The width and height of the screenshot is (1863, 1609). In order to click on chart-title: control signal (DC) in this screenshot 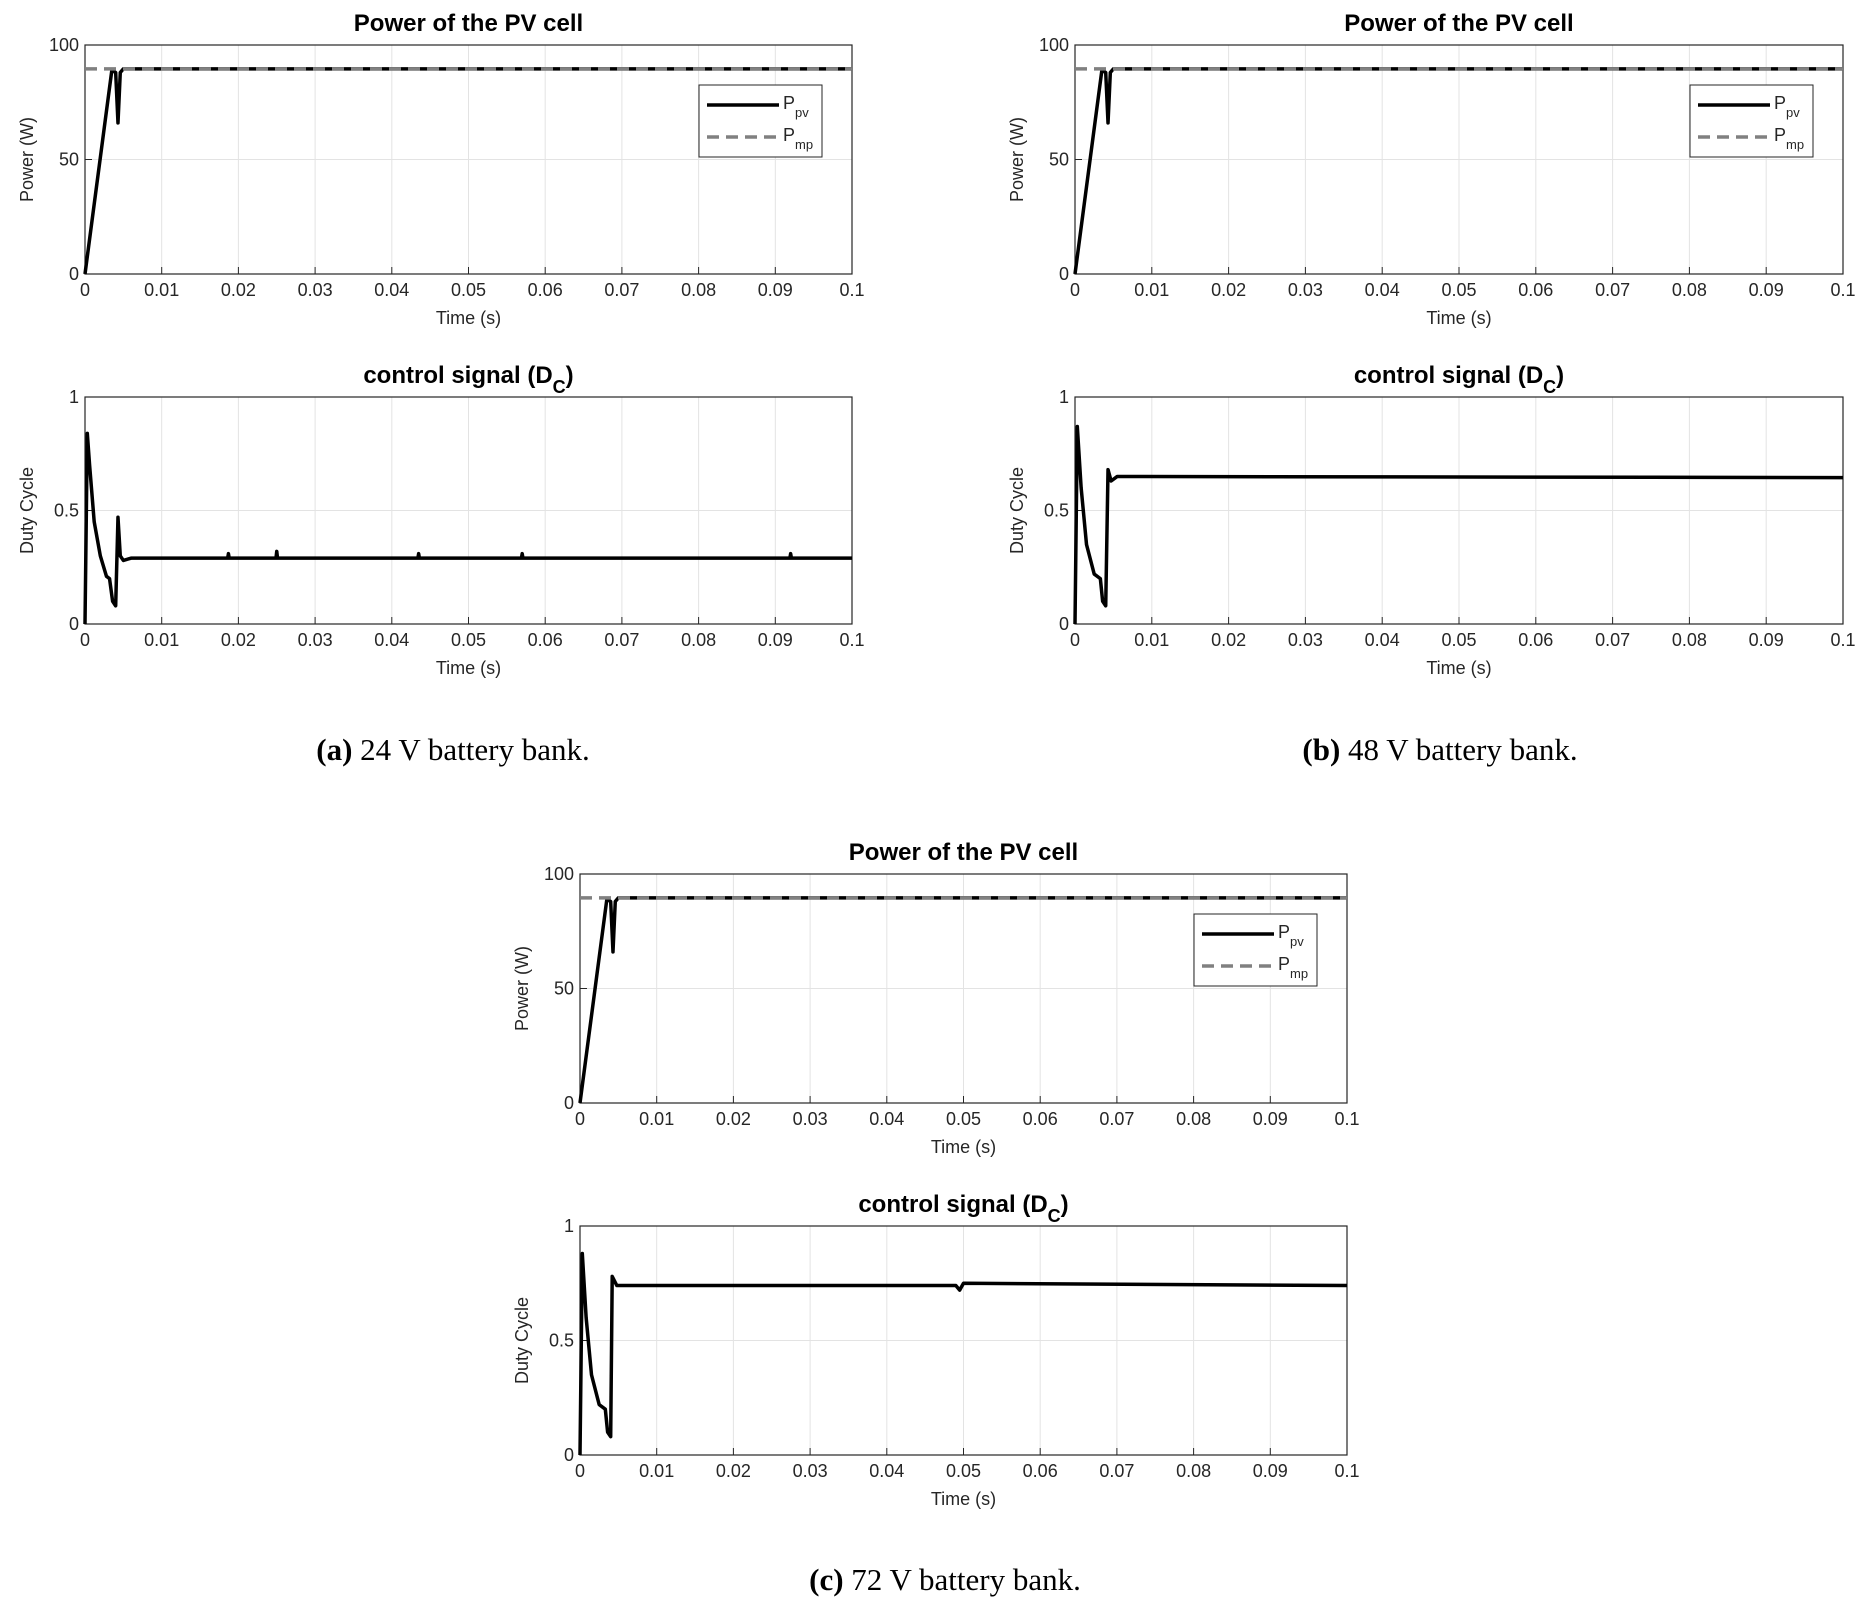, I will do `click(1459, 379)`.